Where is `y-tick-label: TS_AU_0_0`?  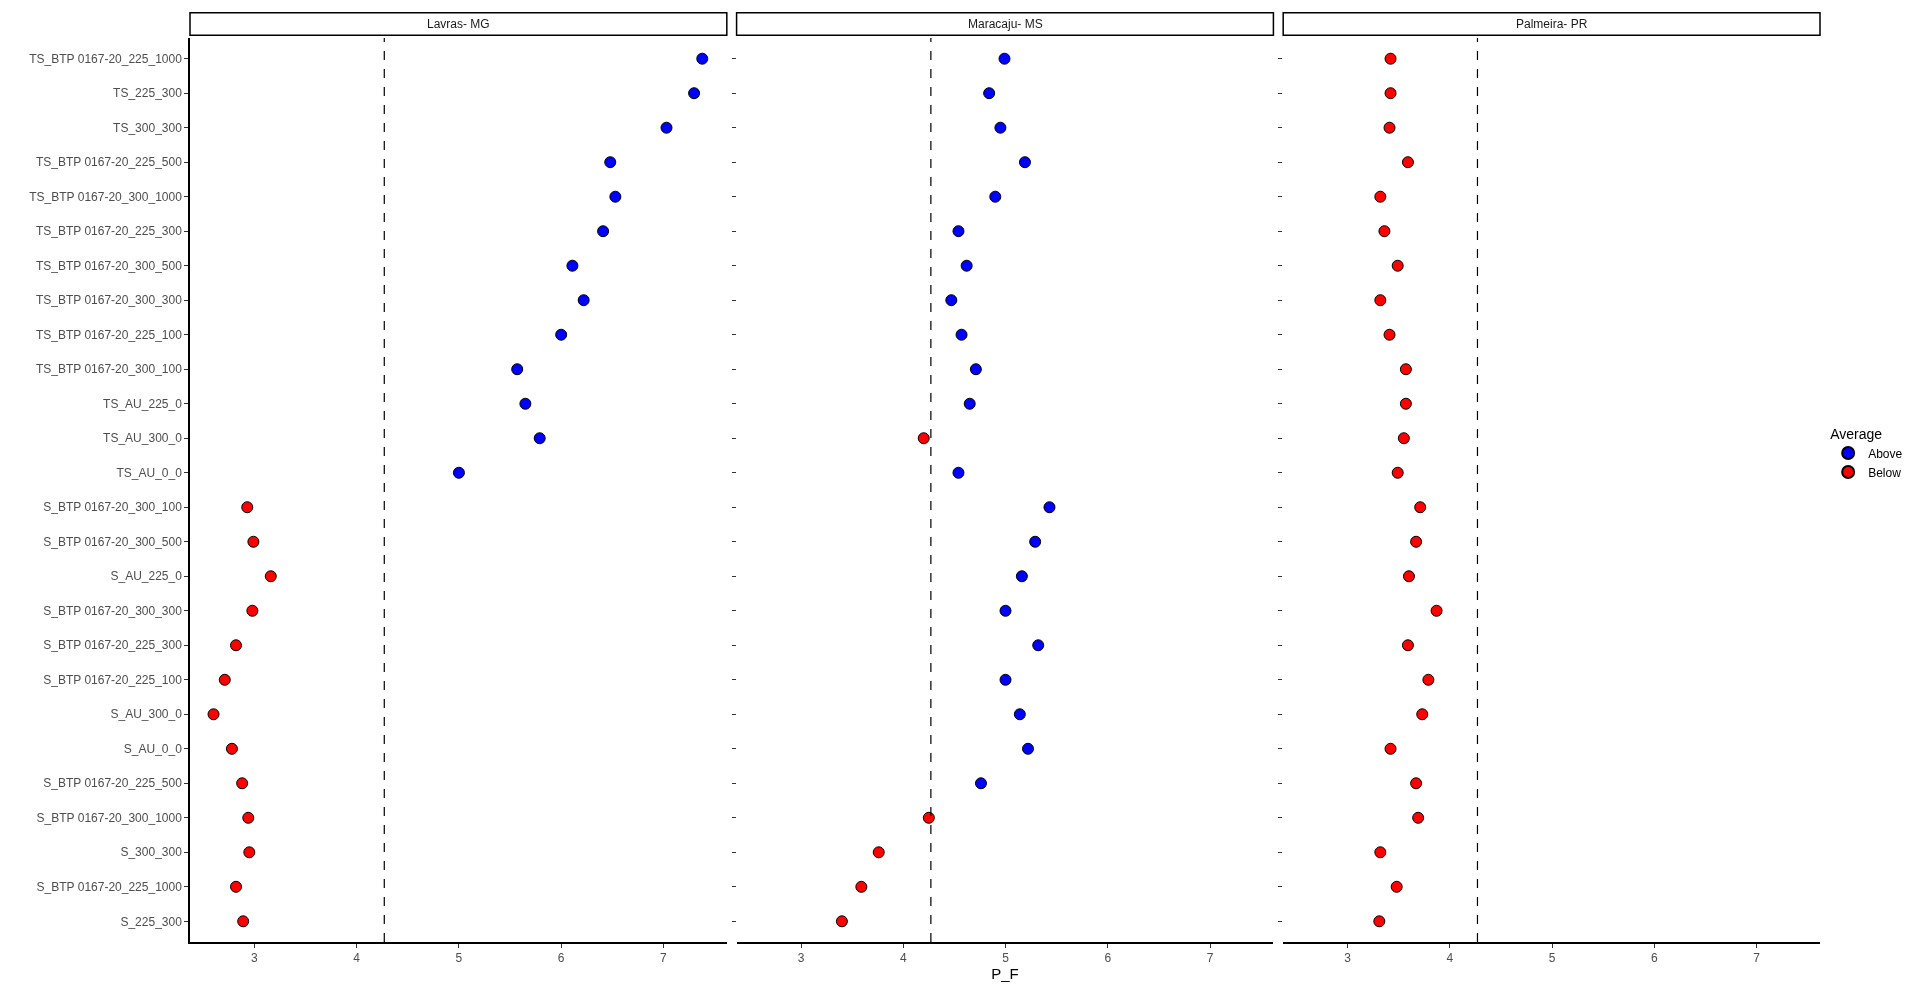 y-tick-label: TS_AU_0_0 is located at coordinates (149, 472).